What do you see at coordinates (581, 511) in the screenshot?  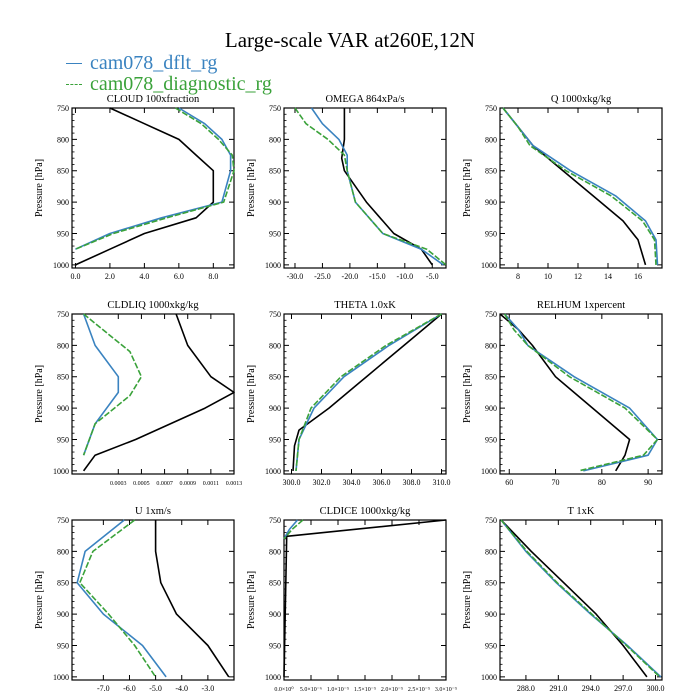 I see `panel-title: T 1xK` at bounding box center [581, 511].